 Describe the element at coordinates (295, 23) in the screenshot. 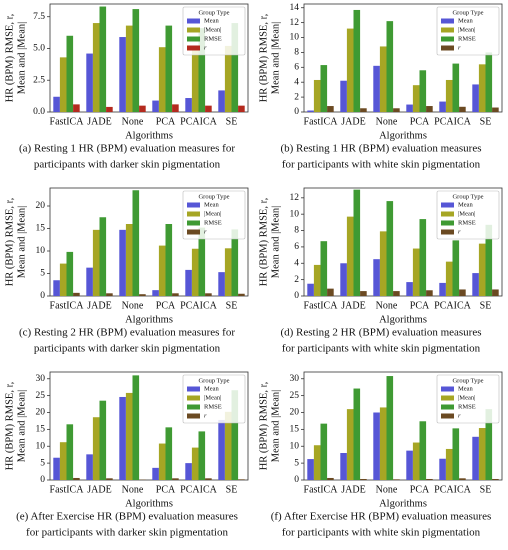

I see `y-tick-label: 12` at that location.